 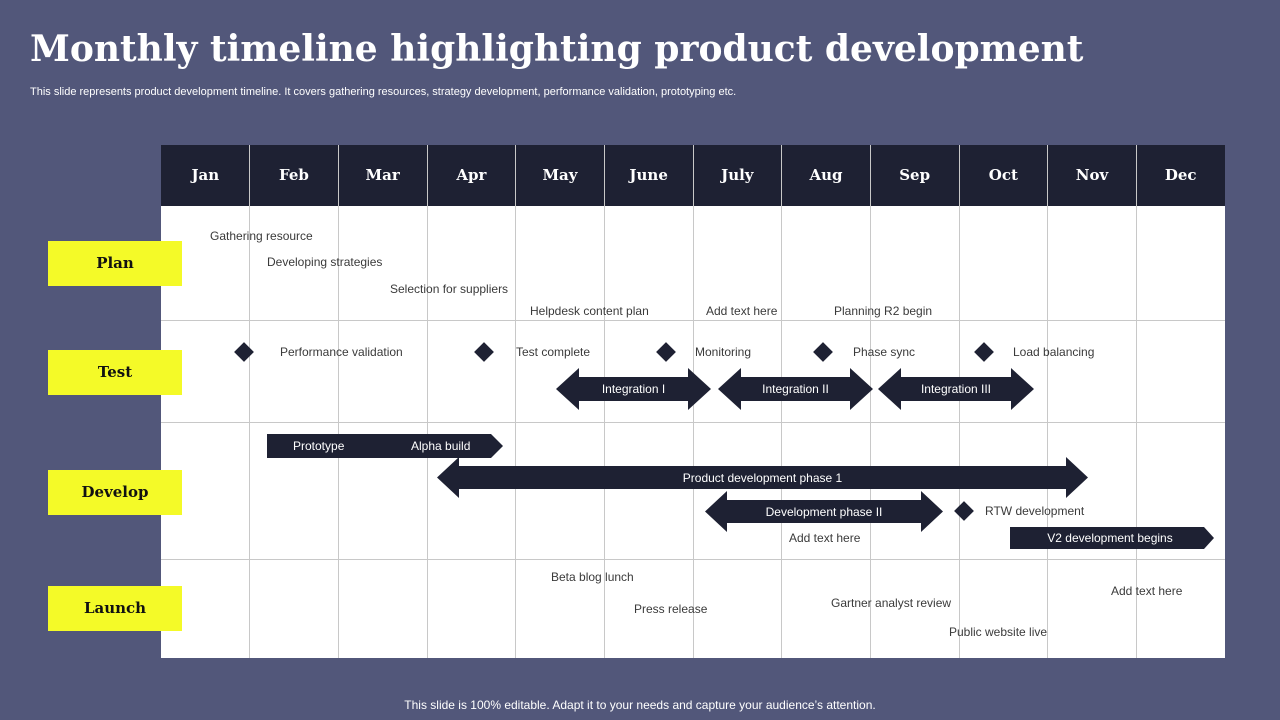 What do you see at coordinates (341, 352) in the screenshot?
I see `test-performance-validation: Performance validation` at bounding box center [341, 352].